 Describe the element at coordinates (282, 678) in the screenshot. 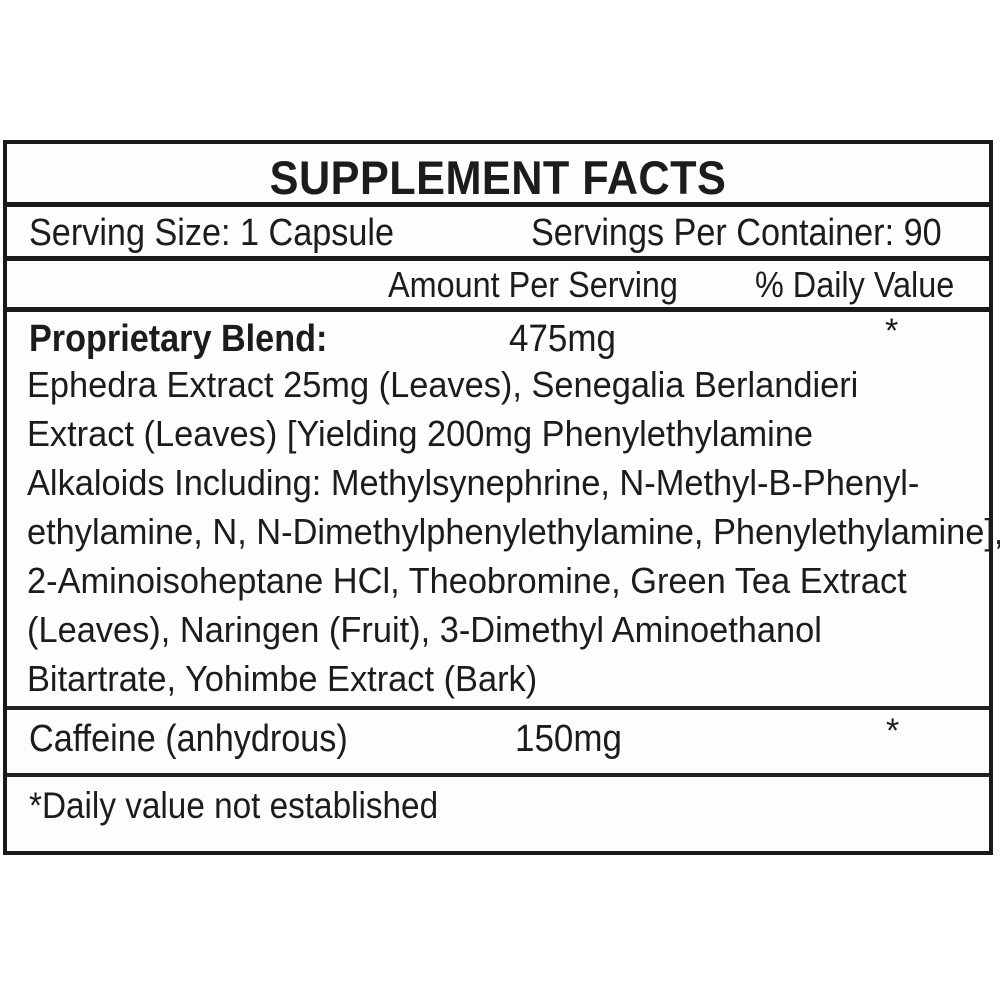

I see `ingredient-line: Bitartrate, Yohimbe Extract (Bark)` at that location.